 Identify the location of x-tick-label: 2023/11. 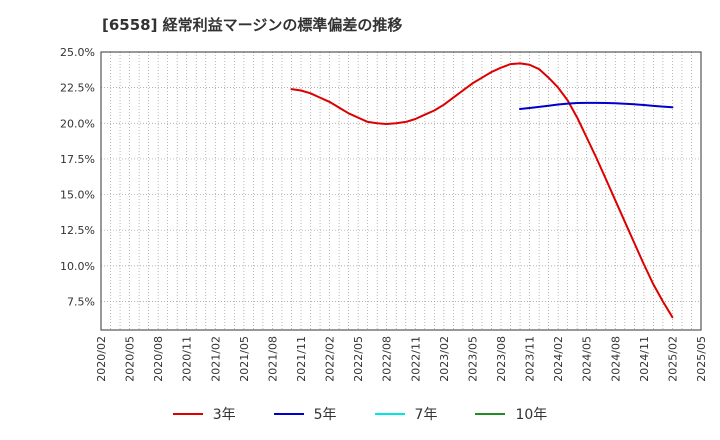
(530, 359).